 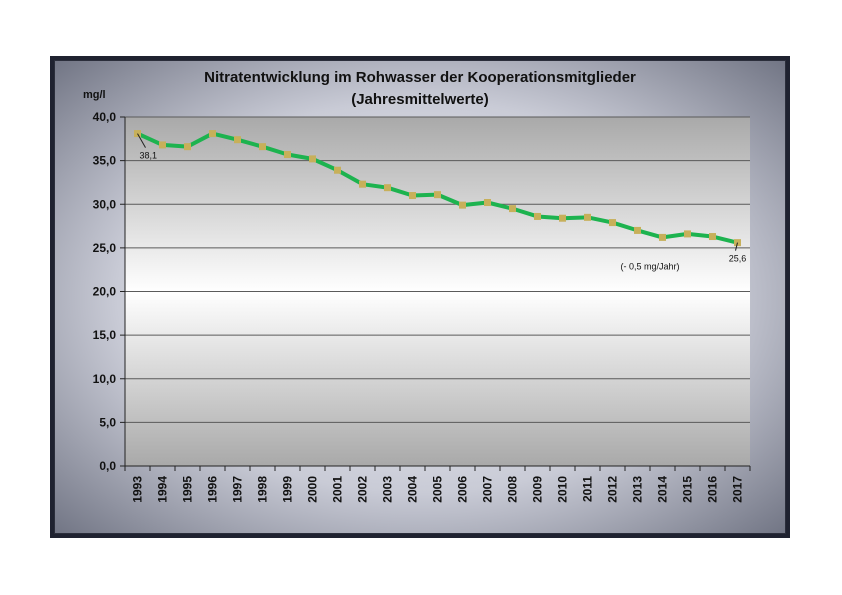 What do you see at coordinates (588, 489) in the screenshot?
I see `x-tick-label: 2011` at bounding box center [588, 489].